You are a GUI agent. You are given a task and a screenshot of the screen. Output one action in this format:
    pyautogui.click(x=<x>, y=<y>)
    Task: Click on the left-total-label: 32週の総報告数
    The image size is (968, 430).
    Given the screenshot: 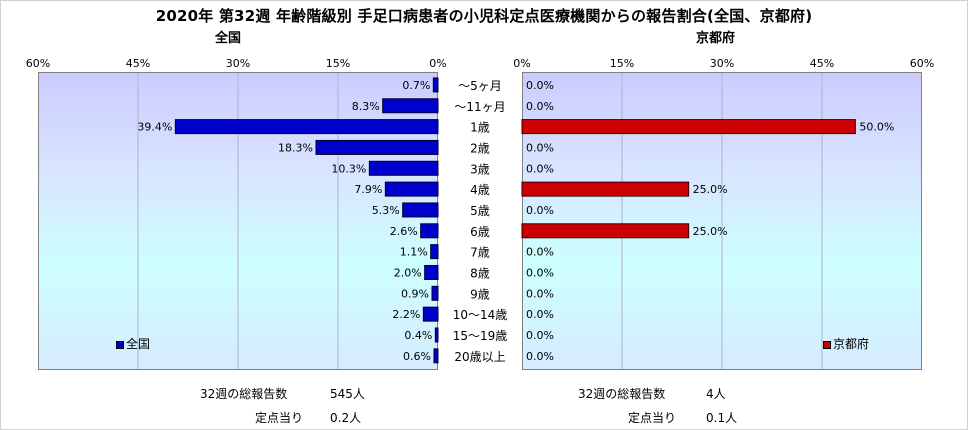 What is the action you would take?
    pyautogui.click(x=244, y=394)
    